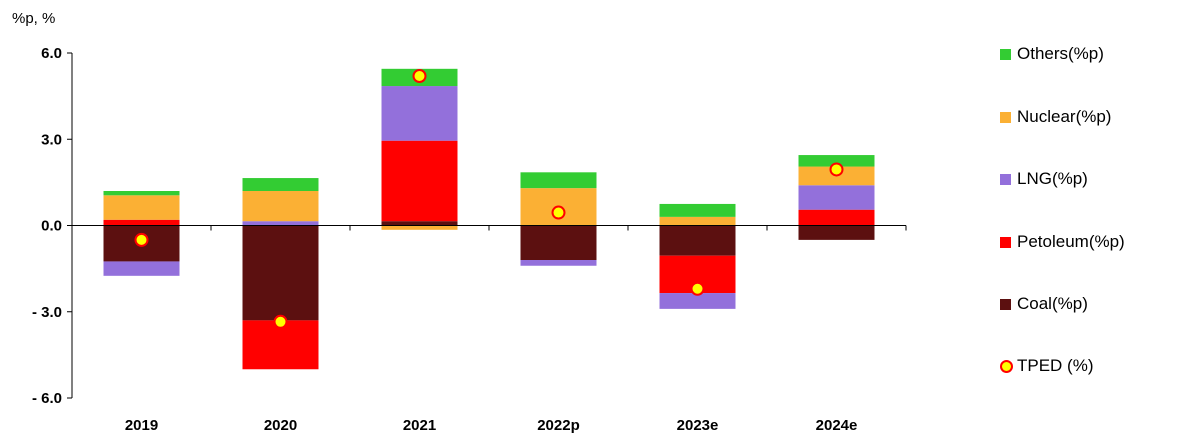 The width and height of the screenshot is (1199, 440). Describe the element at coordinates (419, 76) in the screenshot. I see `tped-point-2021` at that location.